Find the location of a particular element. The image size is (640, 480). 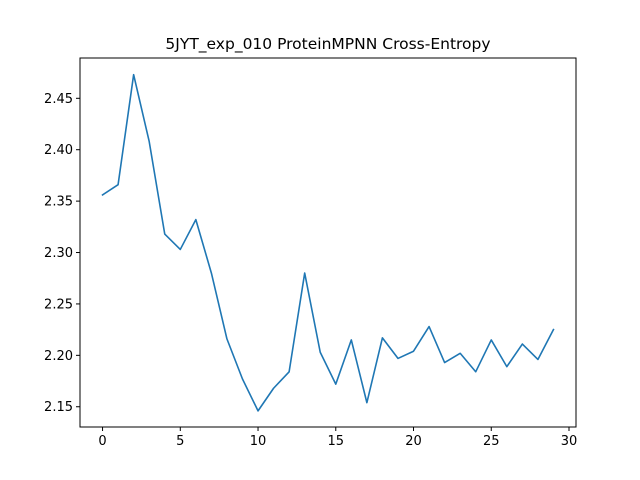

y-tick-label: 2.20 is located at coordinates (58, 356).